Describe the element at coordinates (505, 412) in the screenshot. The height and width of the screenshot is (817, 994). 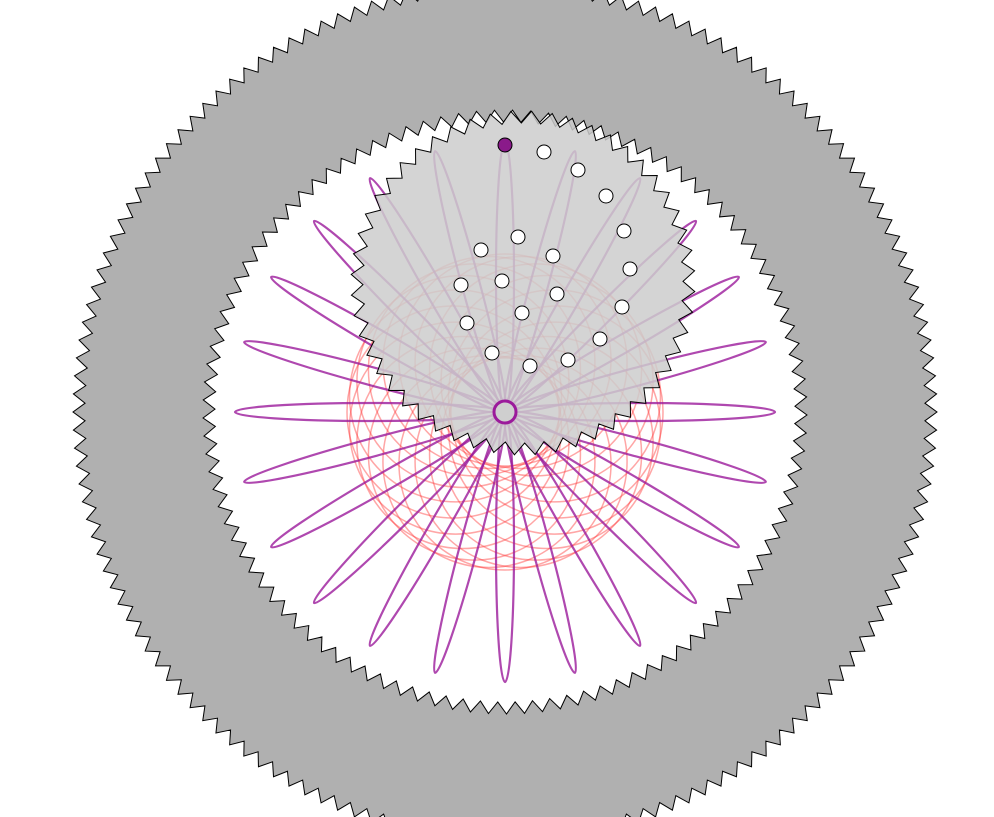
I see `center-hub` at that location.